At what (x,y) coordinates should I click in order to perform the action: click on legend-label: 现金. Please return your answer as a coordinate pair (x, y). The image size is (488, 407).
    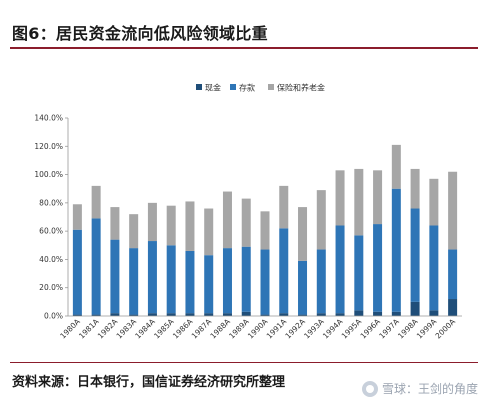
    Looking at the image, I should click on (213, 88).